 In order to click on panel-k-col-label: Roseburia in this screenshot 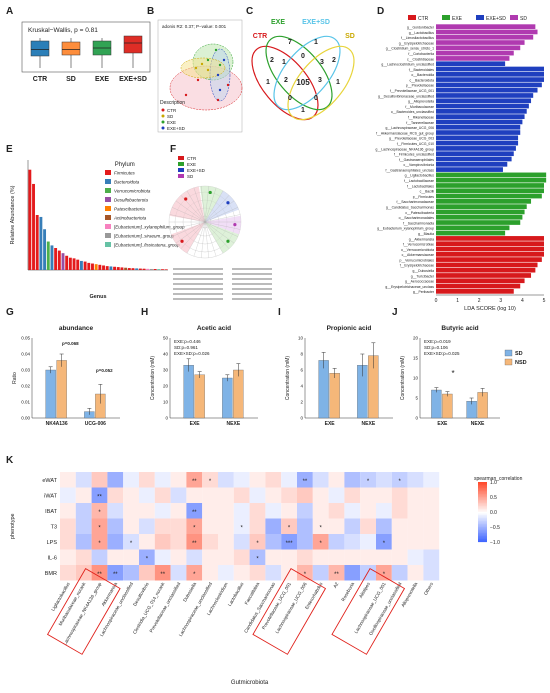, I will do `click(347, 591)`.